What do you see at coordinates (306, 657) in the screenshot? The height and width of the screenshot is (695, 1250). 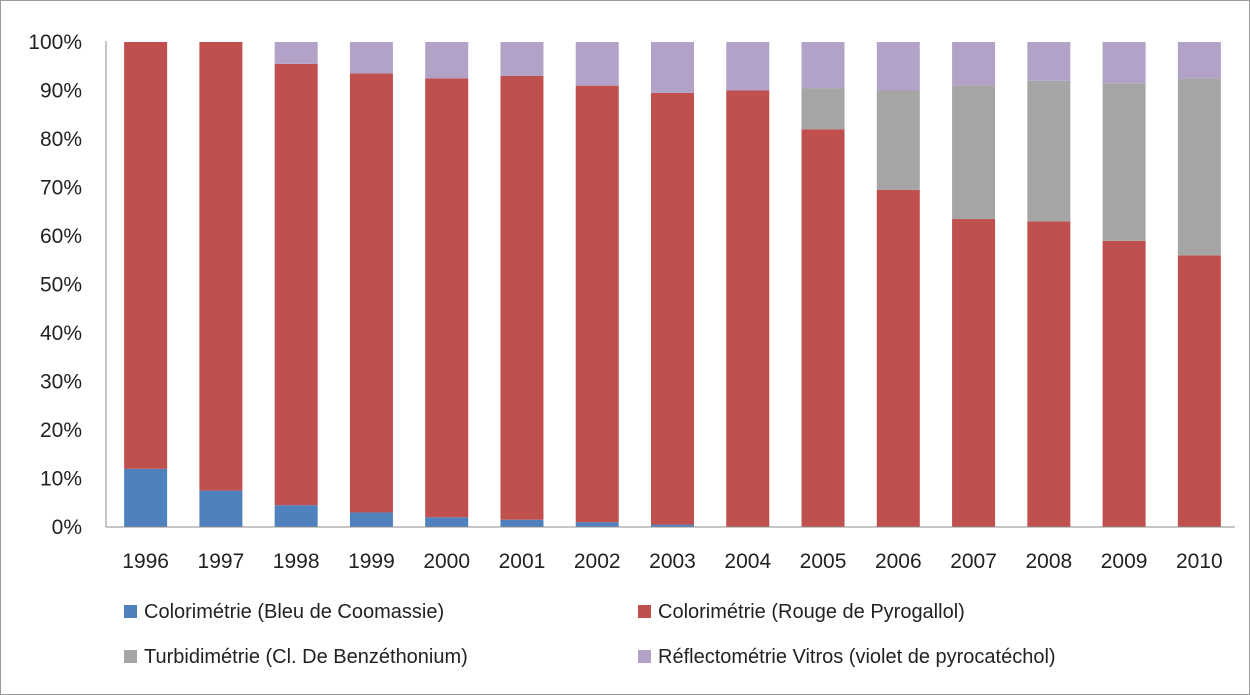 I see `legend-label: Turbidimétrie (Cl. De Benzéthonium)` at bounding box center [306, 657].